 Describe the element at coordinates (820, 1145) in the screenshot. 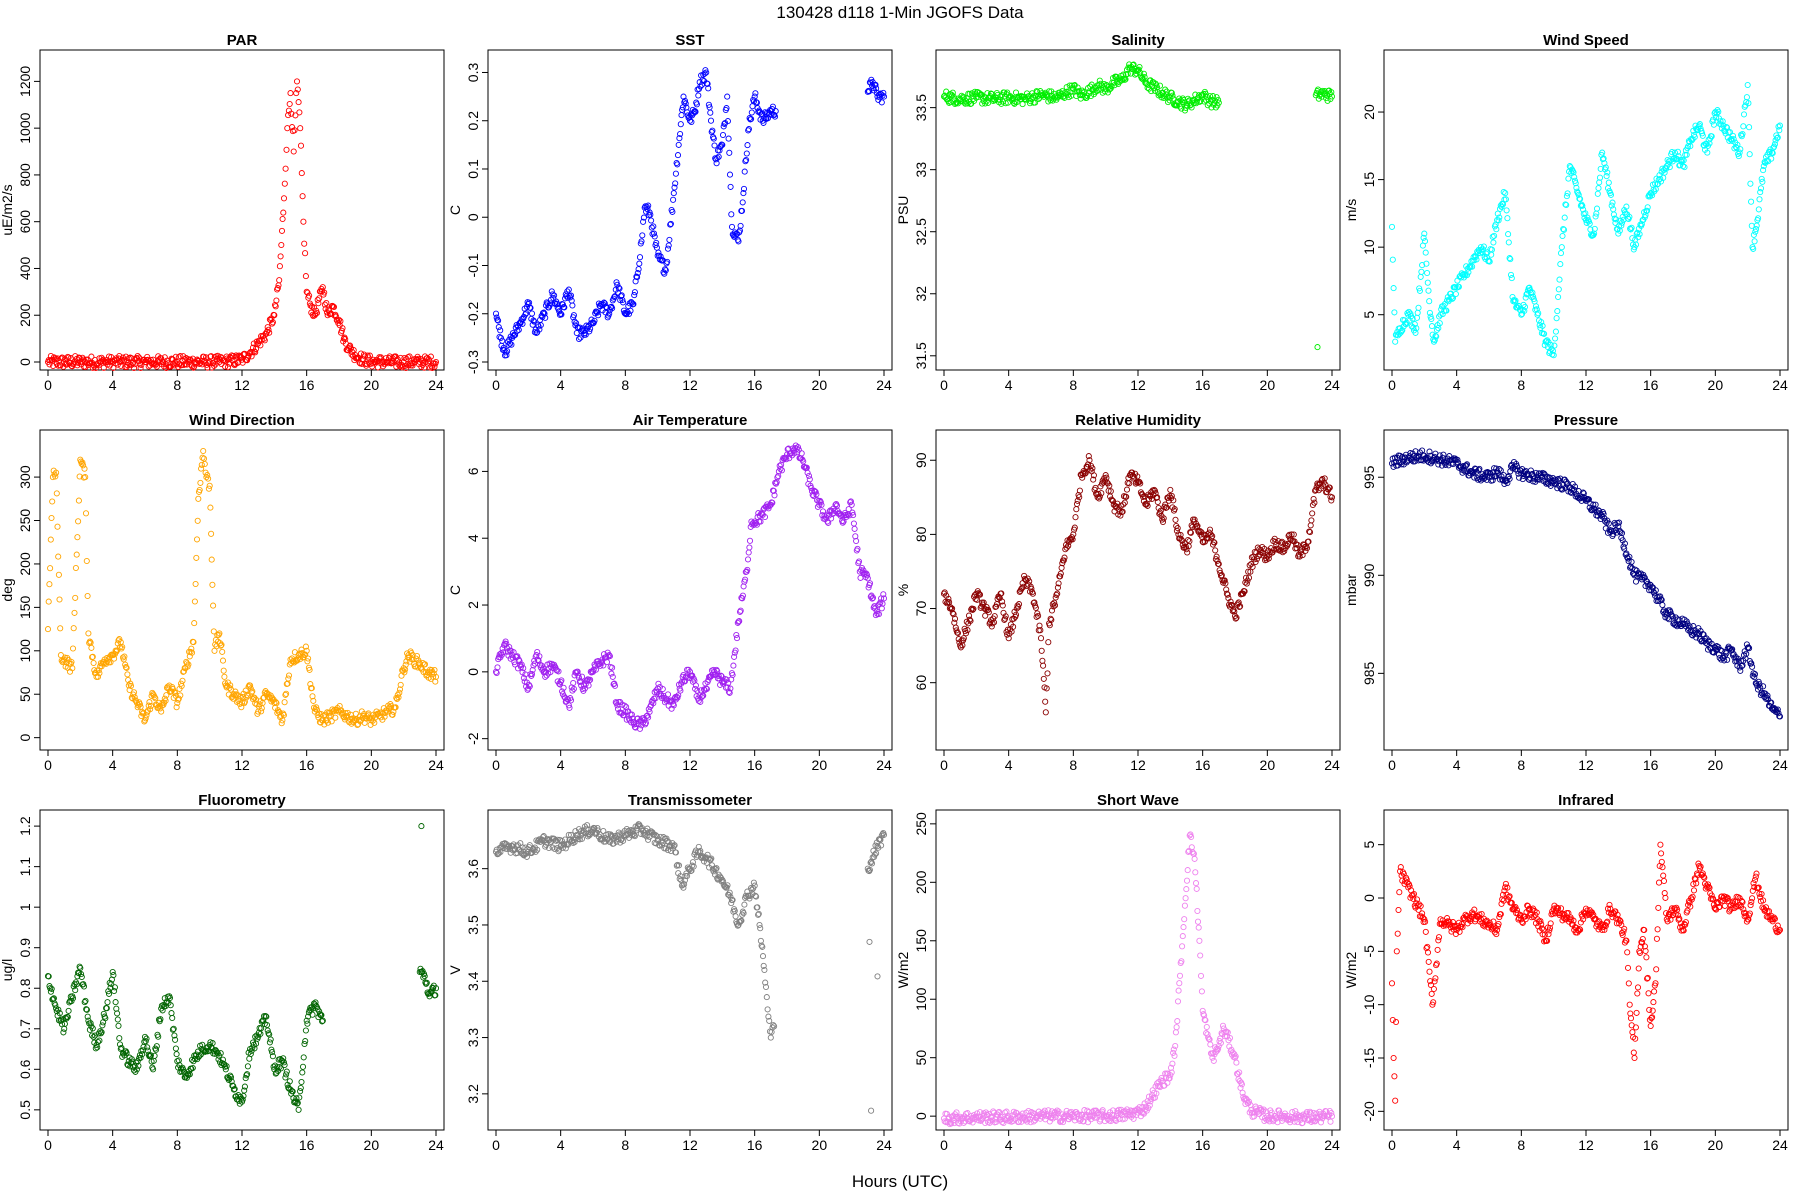

I see `x-tick-label: 20` at that location.